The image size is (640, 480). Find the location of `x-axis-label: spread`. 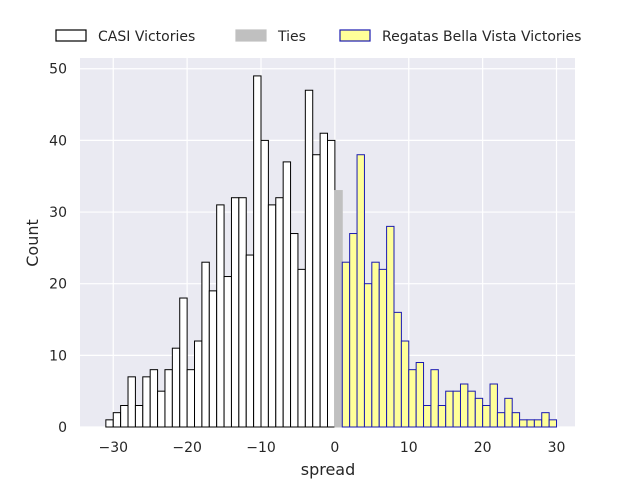

x-axis-label: spread is located at coordinates (328, 469).